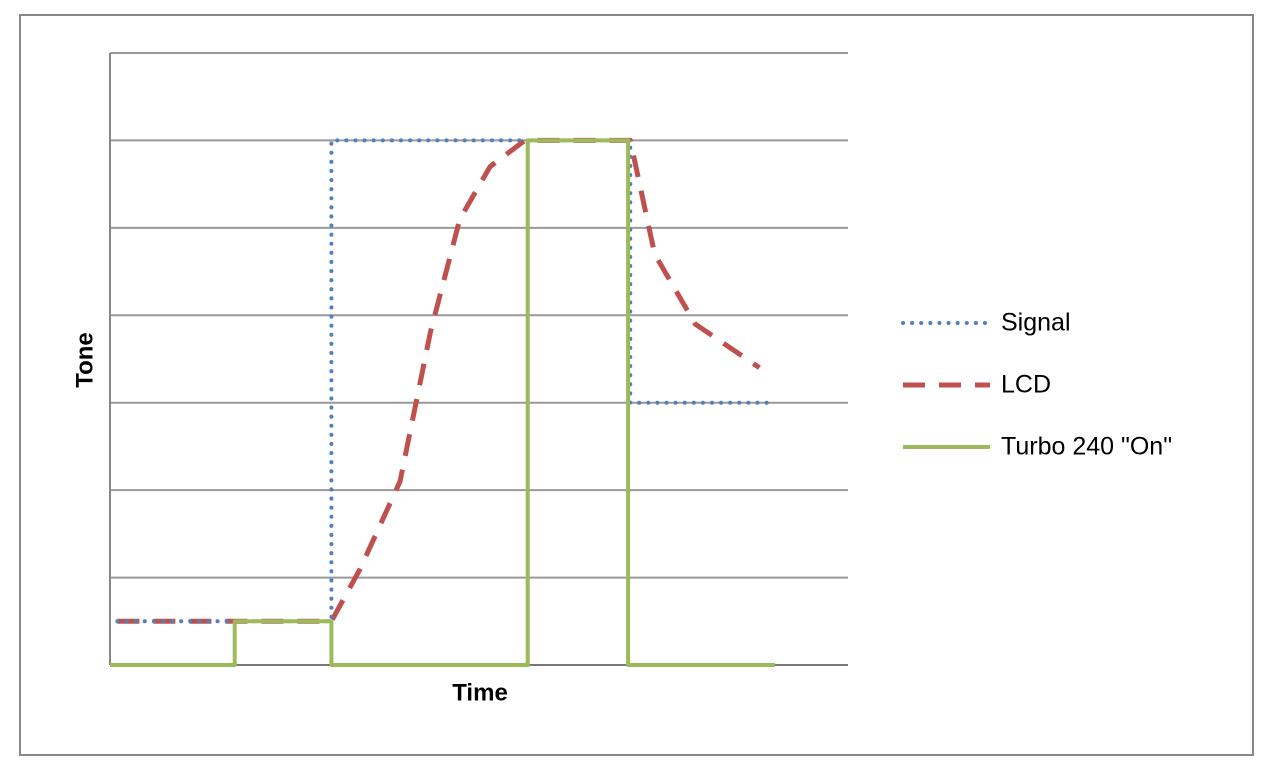 The image size is (1280, 776). What do you see at coordinates (480, 692) in the screenshot?
I see `x-axis-label: Time` at bounding box center [480, 692].